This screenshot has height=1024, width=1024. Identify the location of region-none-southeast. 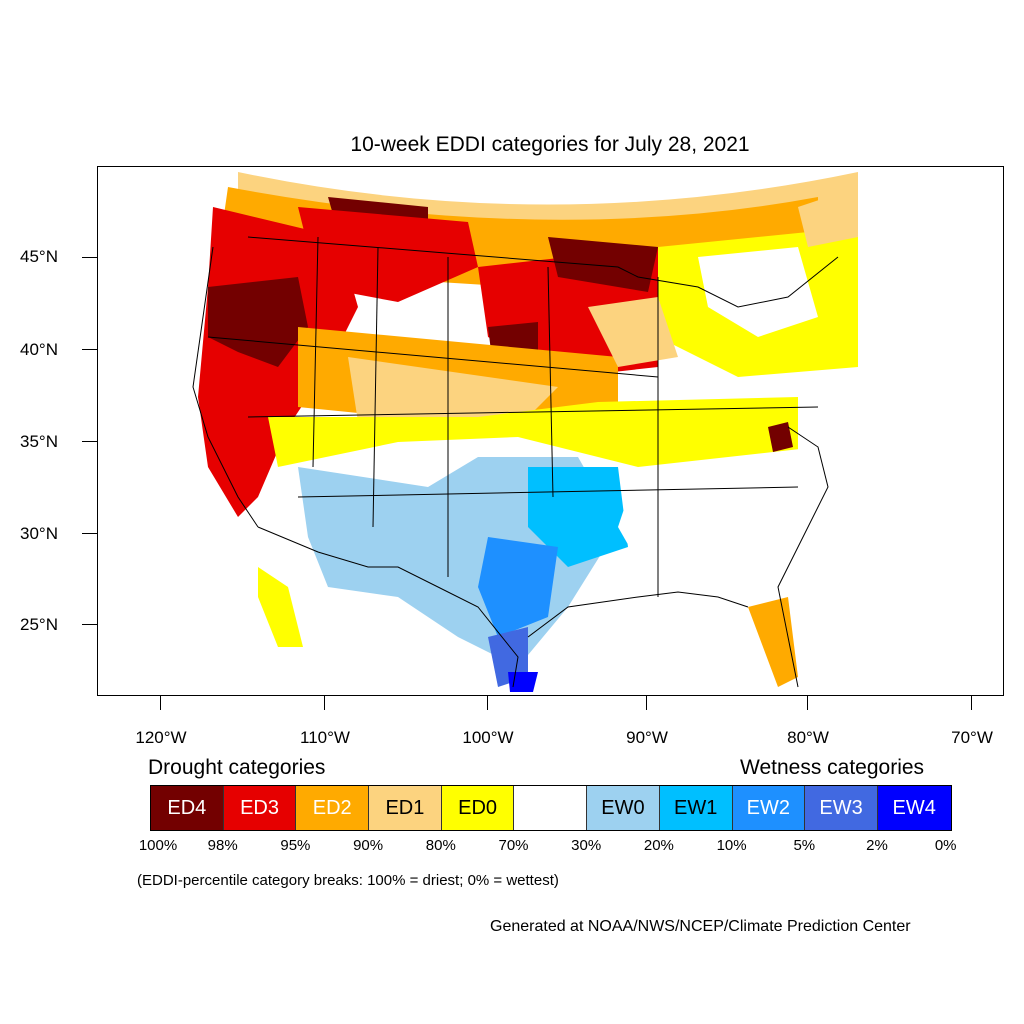
(718, 522).